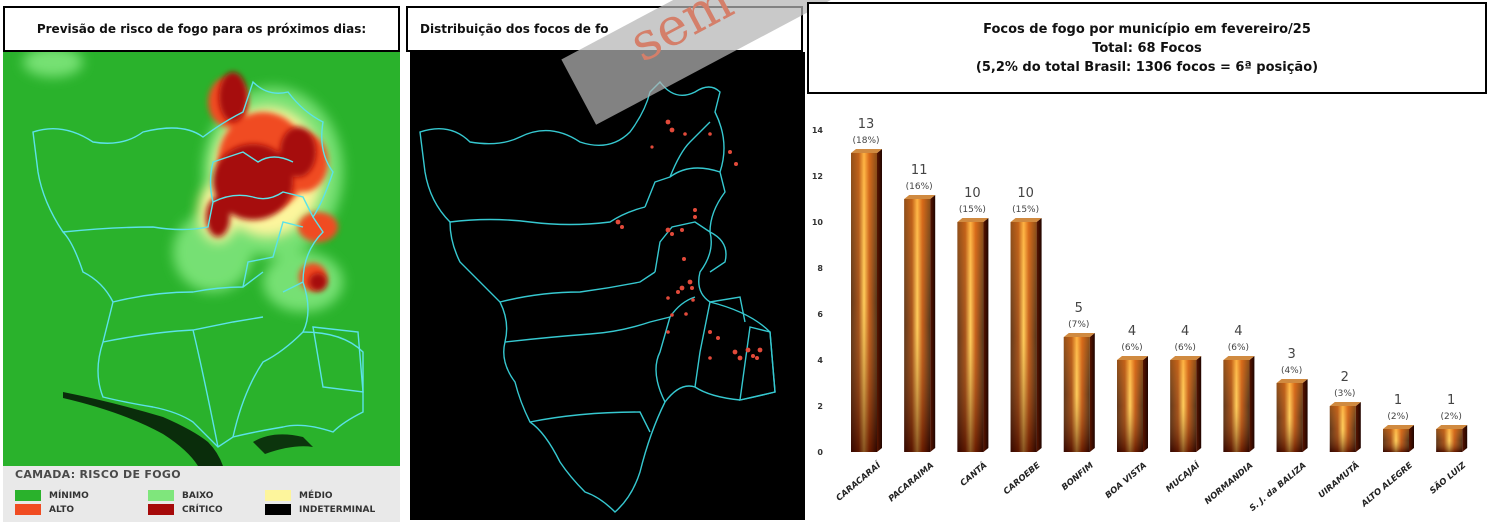  What do you see at coordinates (1078, 325) in the screenshot?
I see `bar-percent-label: (7%)` at bounding box center [1078, 325].